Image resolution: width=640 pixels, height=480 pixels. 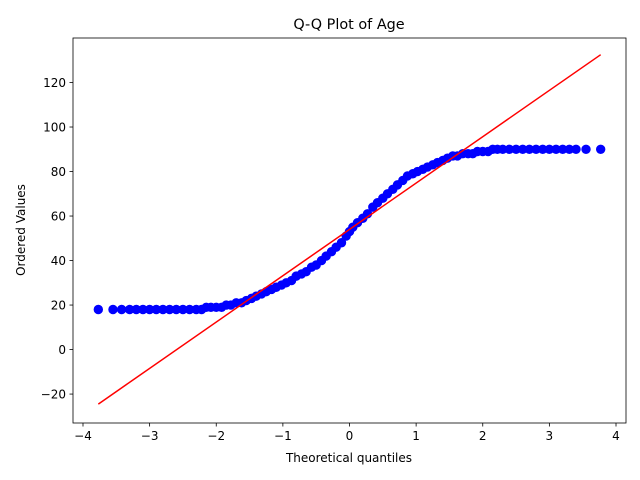 What do you see at coordinates (53, 394) in the screenshot?
I see `y-tick-label: −20` at bounding box center [53, 394].